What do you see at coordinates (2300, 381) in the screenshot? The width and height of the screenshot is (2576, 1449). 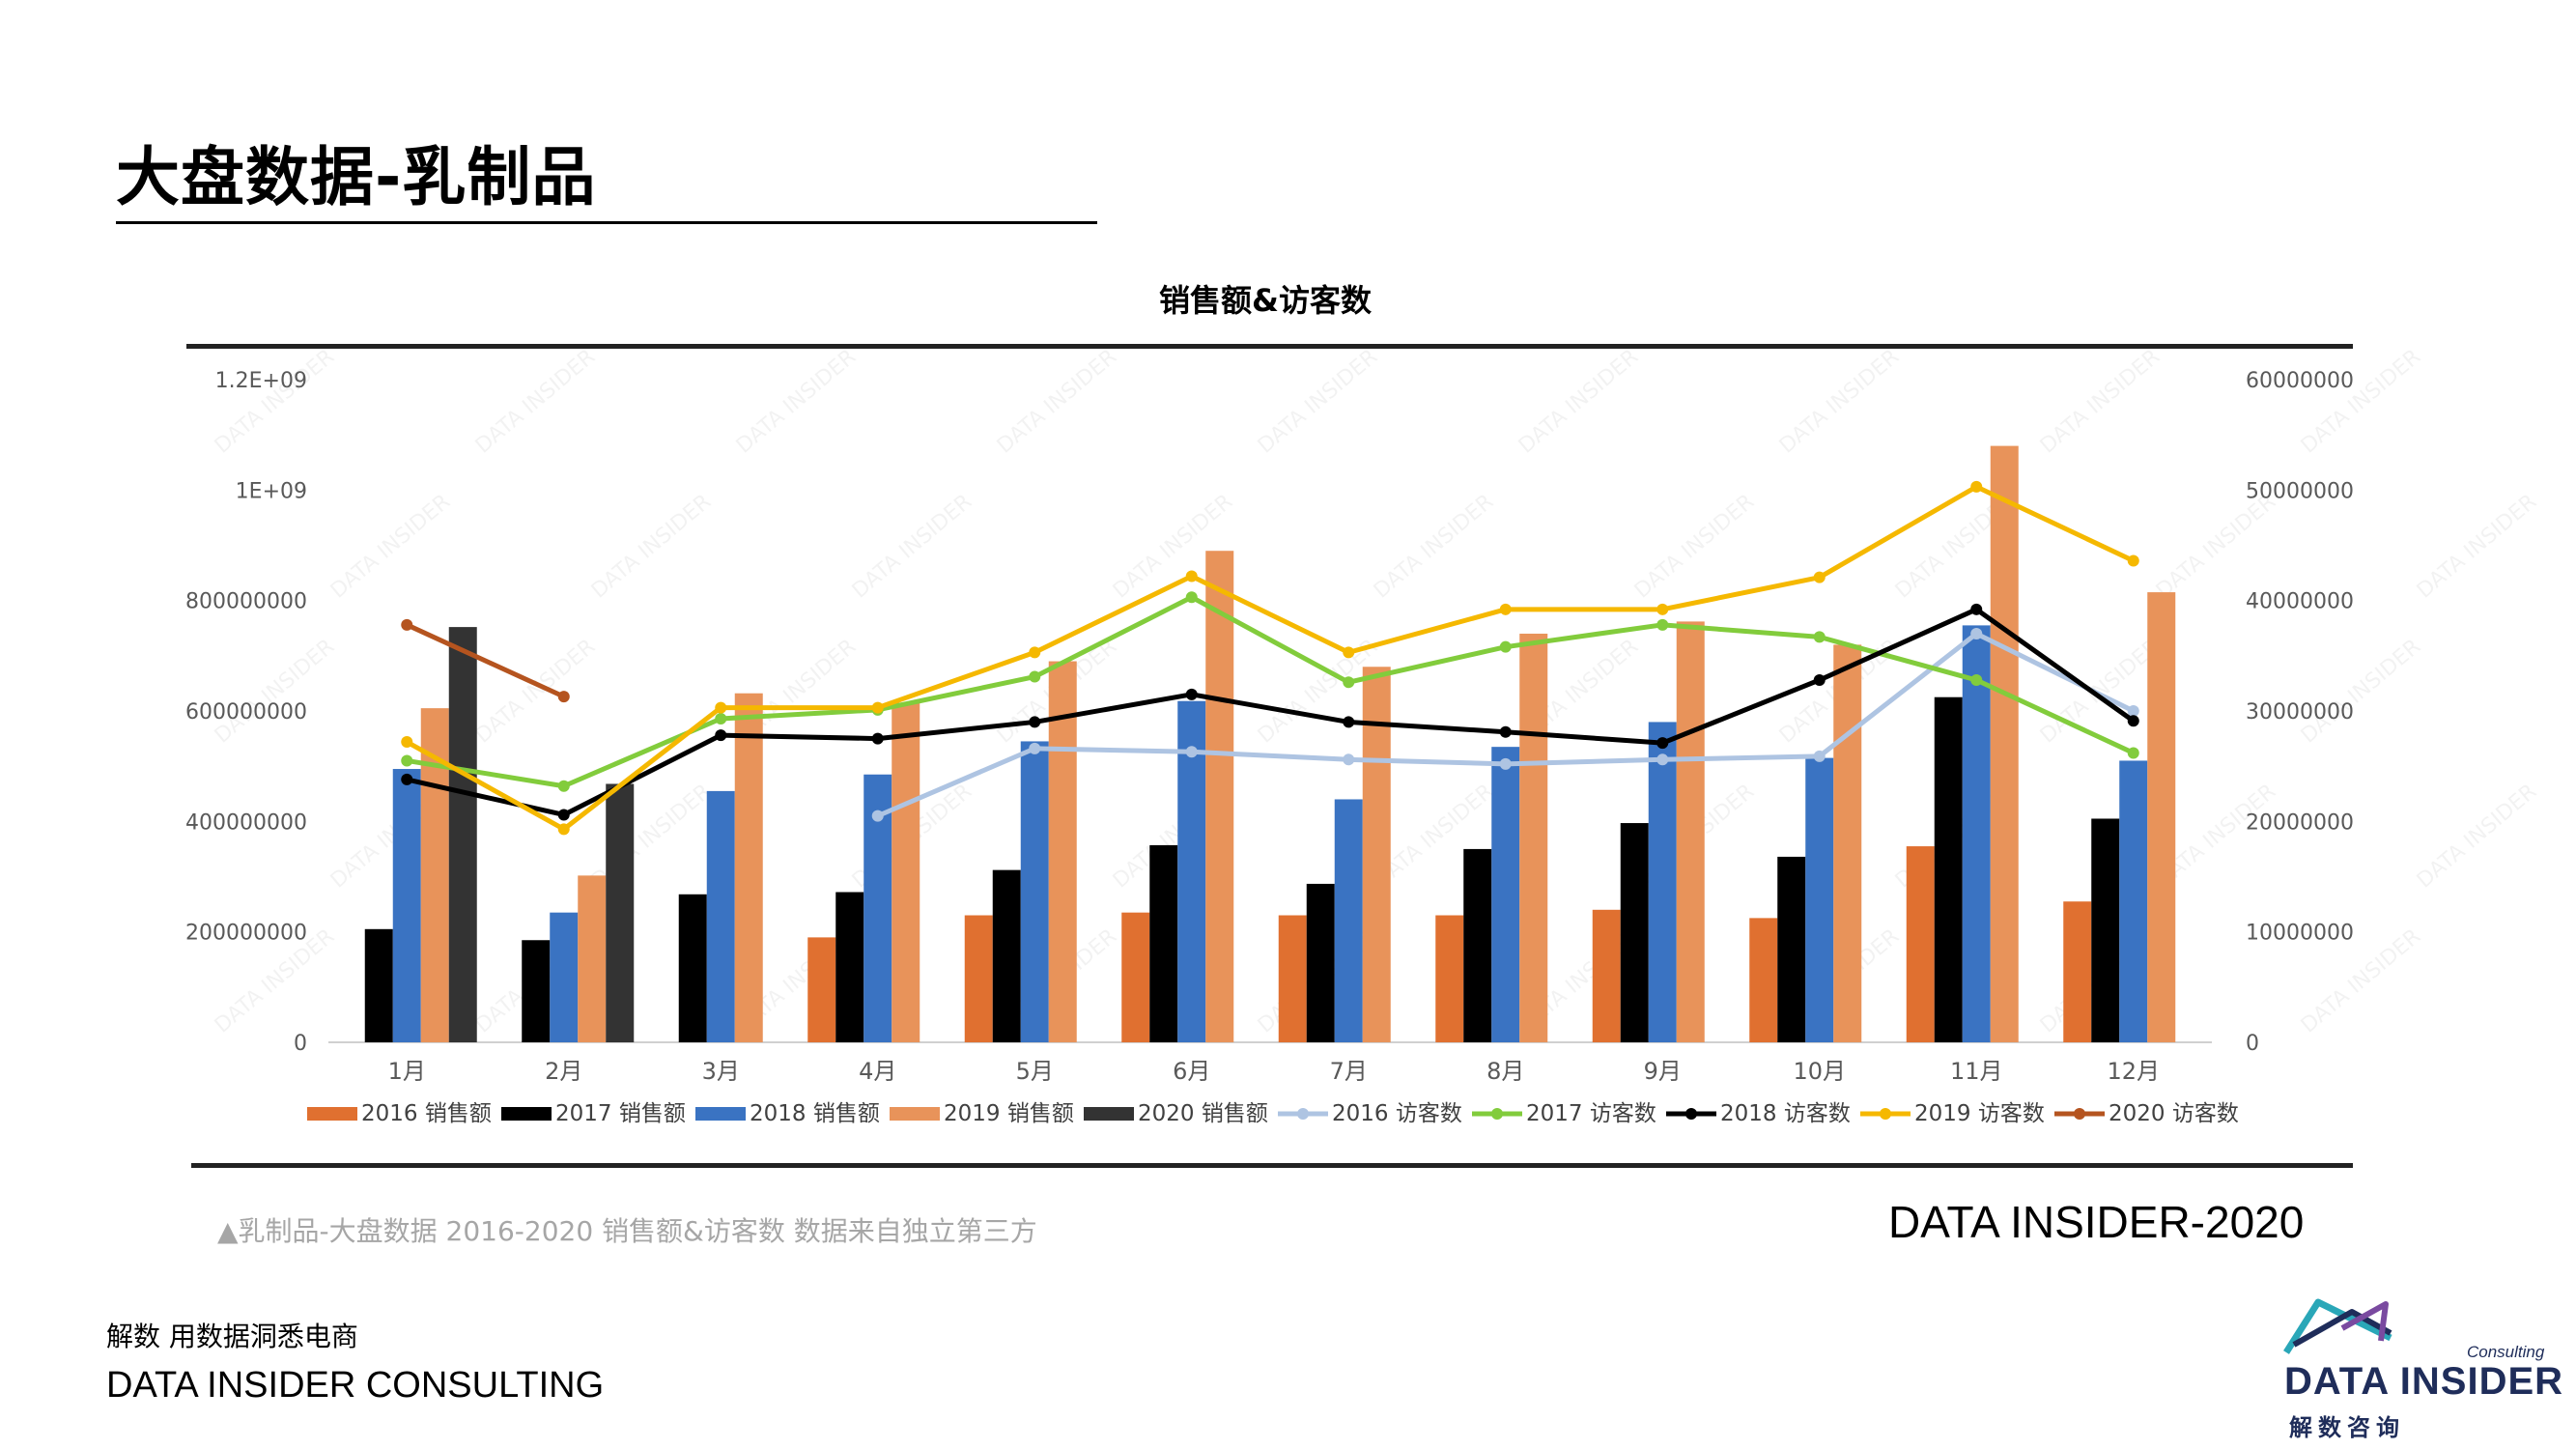 I see `y-right-tick-label: 60000000` at bounding box center [2300, 381].